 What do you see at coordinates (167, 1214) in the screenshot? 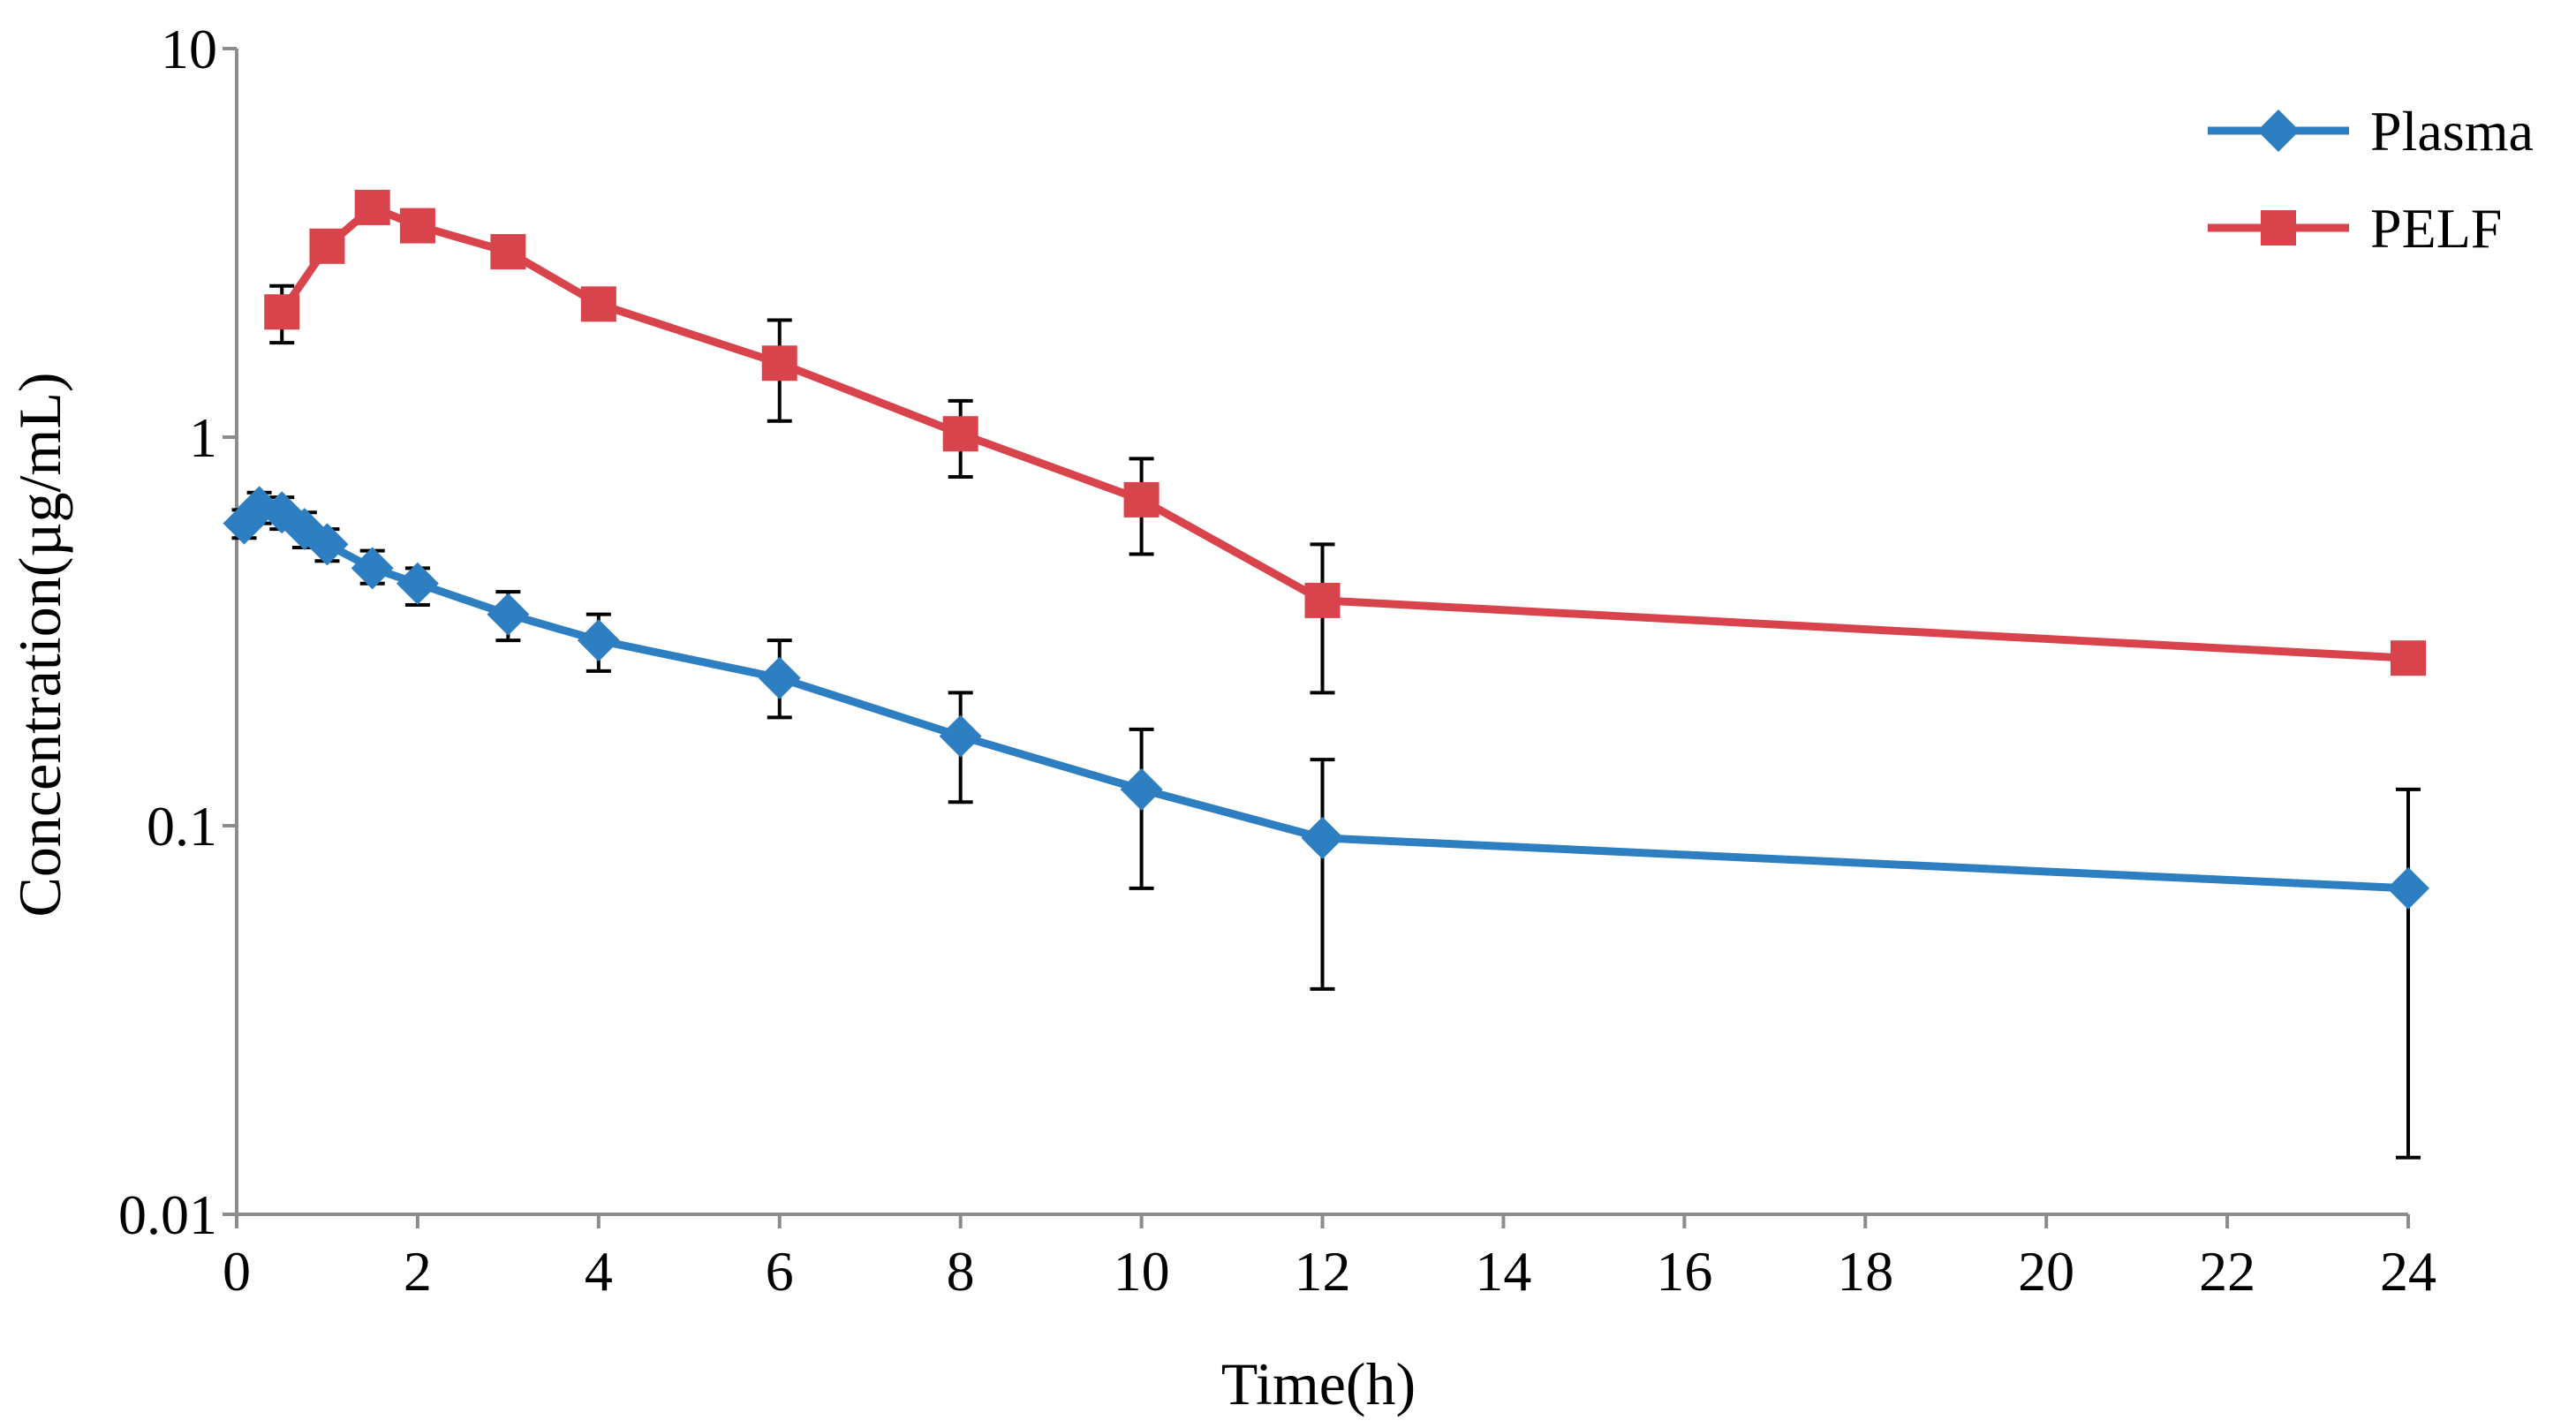
I see `y-tick-label: 0.01` at bounding box center [167, 1214].